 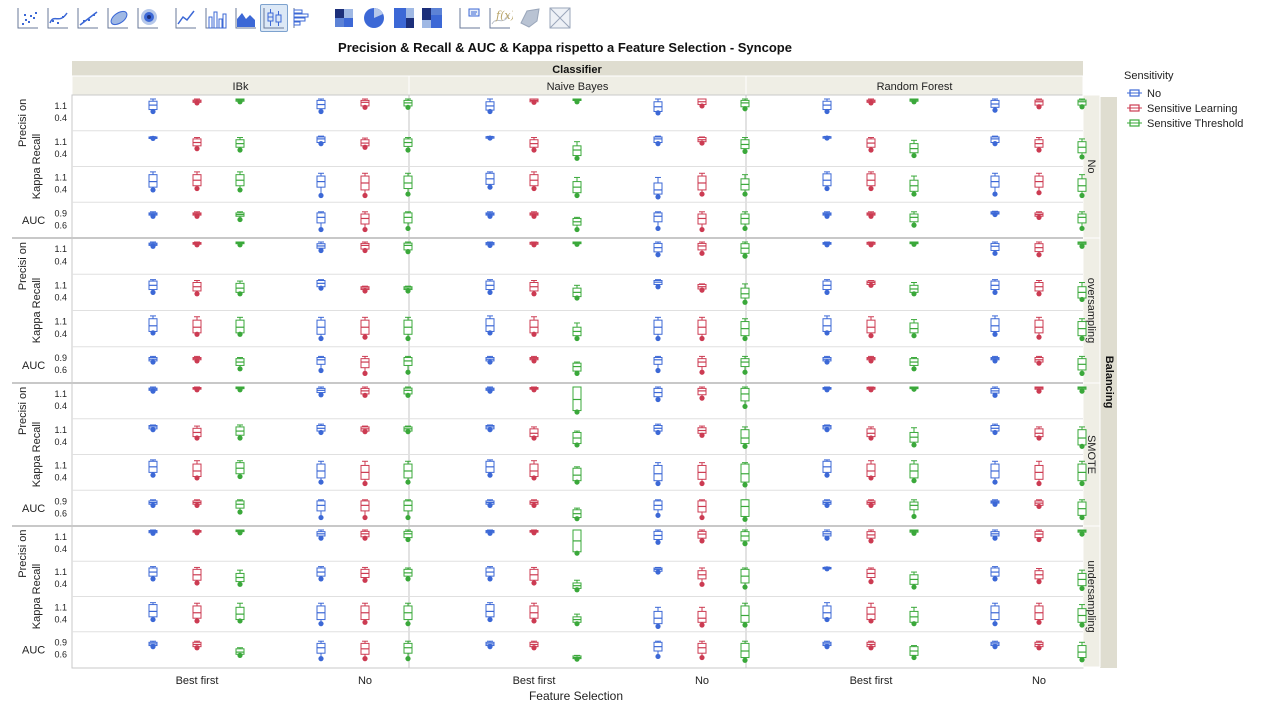 What do you see at coordinates (404, 18) in the screenshot?
I see `treemap-icon` at bounding box center [404, 18].